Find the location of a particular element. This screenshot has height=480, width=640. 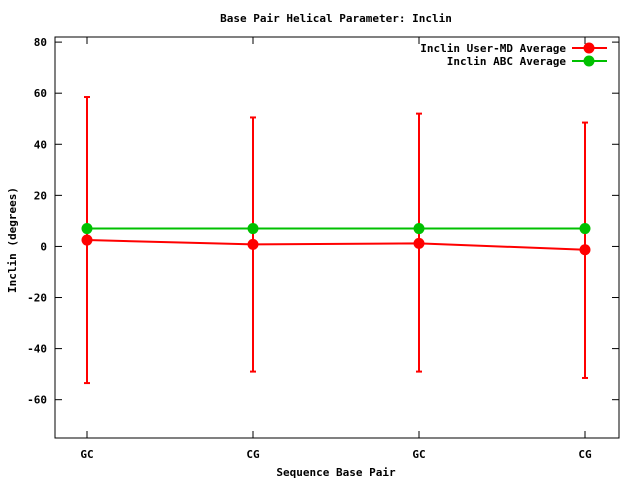

y-tick-label: 20 is located at coordinates (40, 195).